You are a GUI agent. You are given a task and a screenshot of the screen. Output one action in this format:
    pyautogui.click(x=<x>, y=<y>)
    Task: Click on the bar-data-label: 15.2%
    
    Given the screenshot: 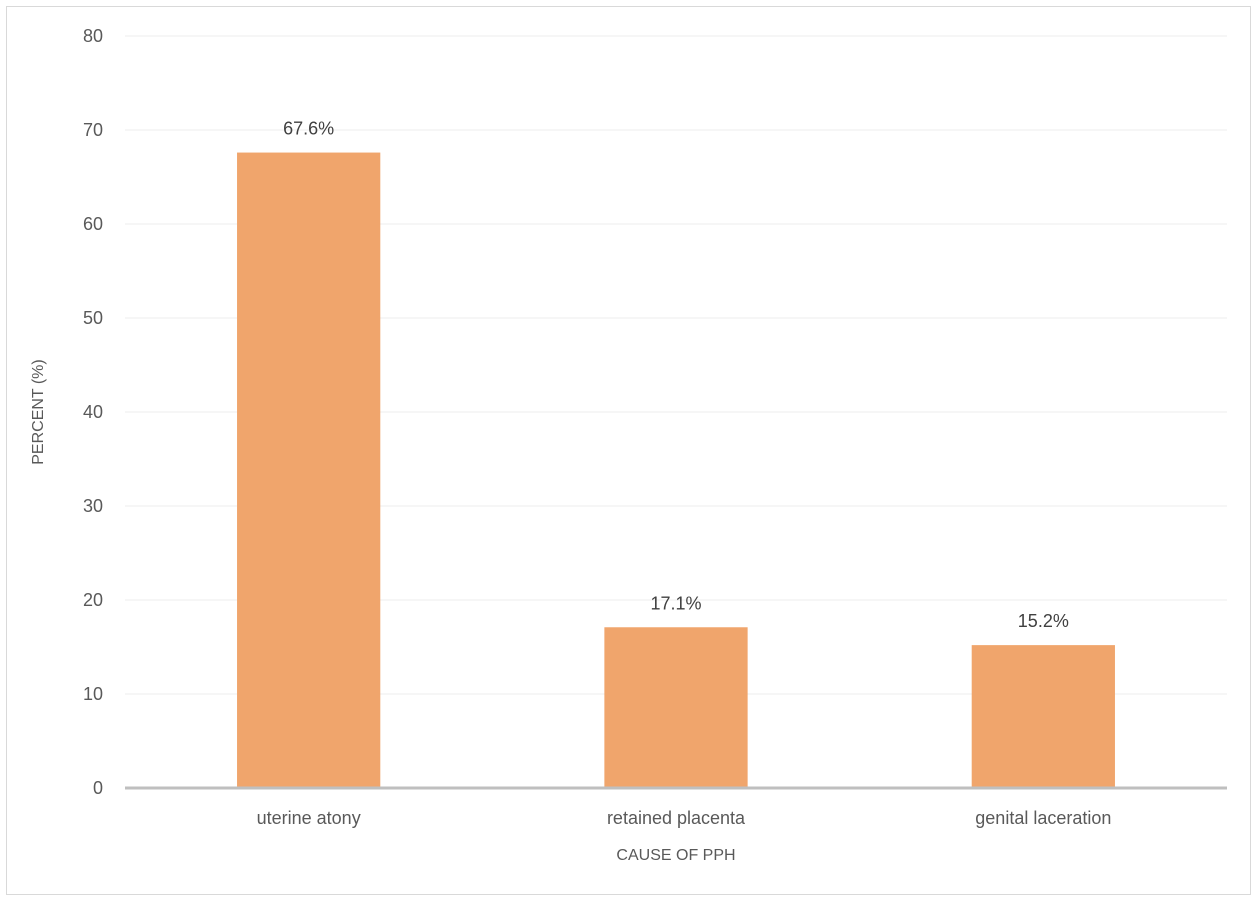 What is the action you would take?
    pyautogui.click(x=1043, y=621)
    